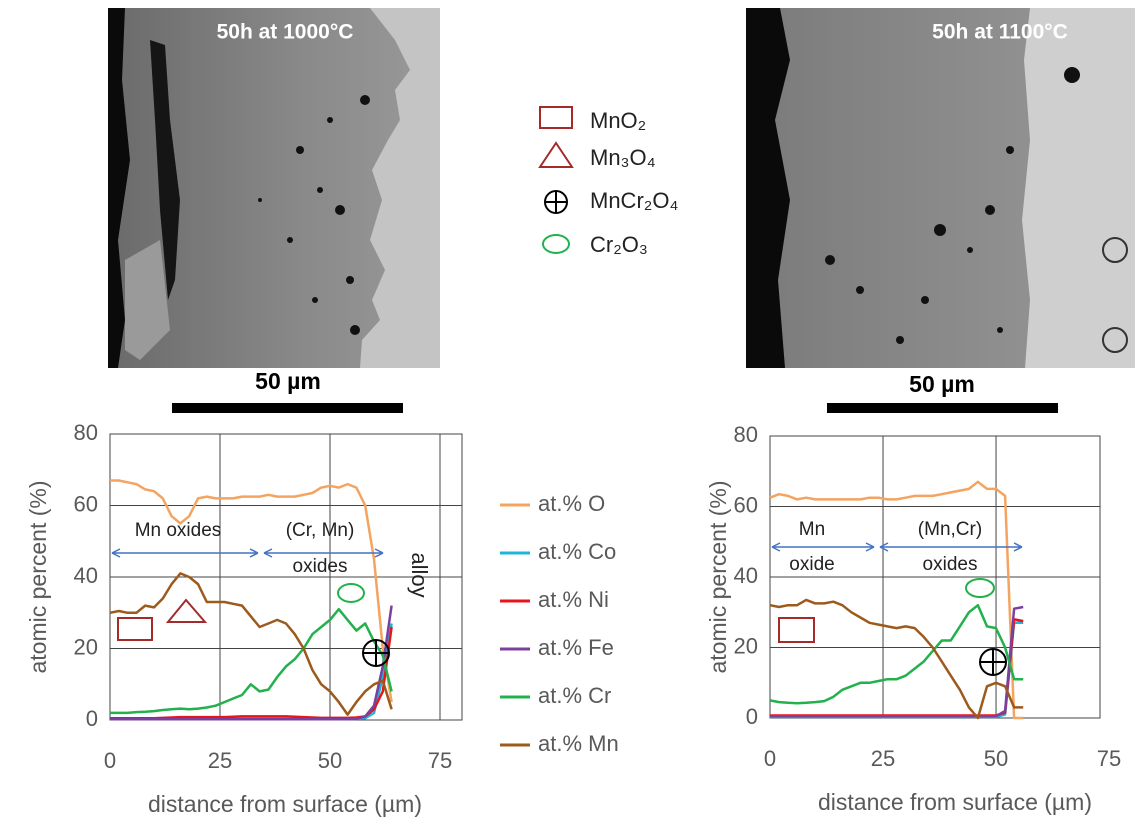 The height and width of the screenshot is (828, 1142). I want to click on phase-legend: MnO₂ Mn₃O₄ MnCr₂O₄ Cr₂O₃, so click(608, 181).